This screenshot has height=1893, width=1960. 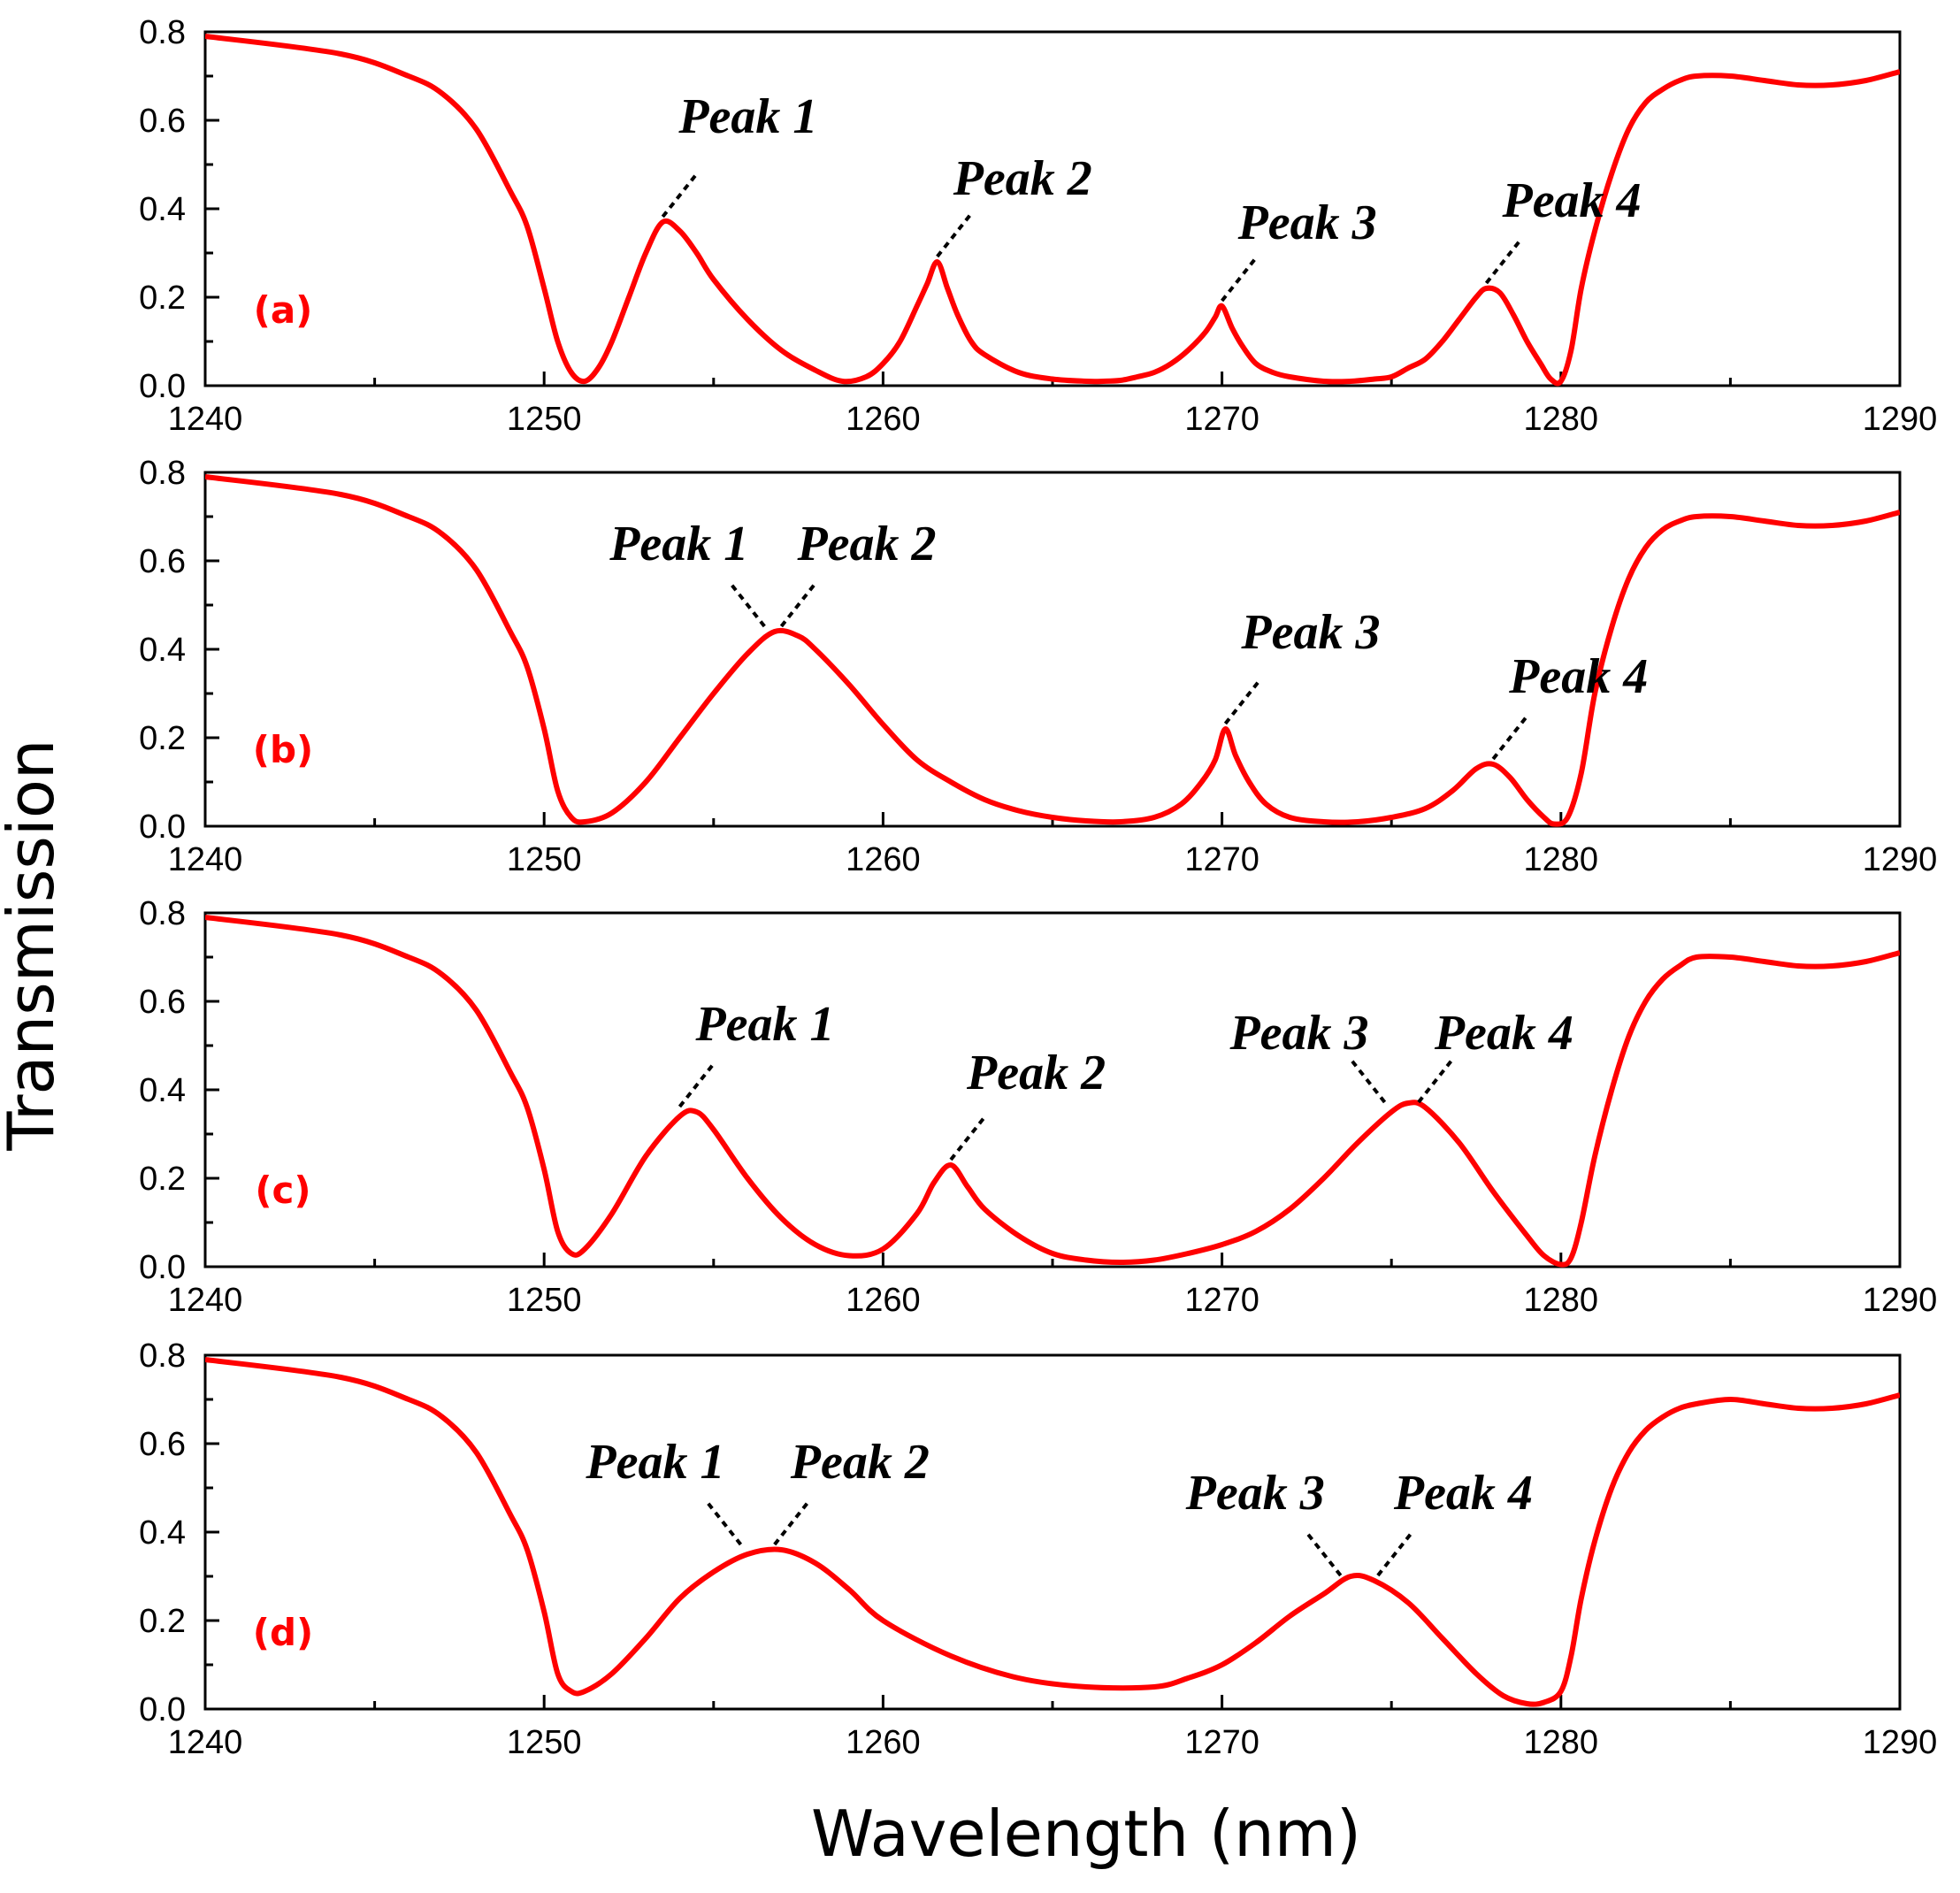 What do you see at coordinates (34, 945) in the screenshot?
I see `y-axis-title: Transmission` at bounding box center [34, 945].